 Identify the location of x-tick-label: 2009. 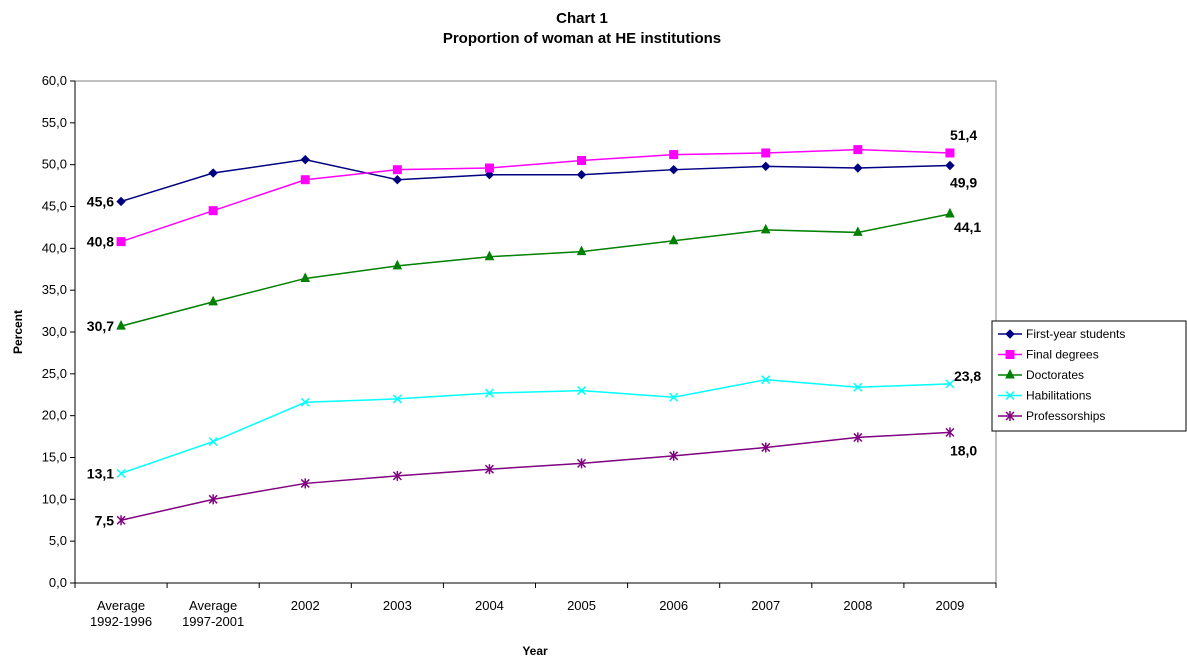
(949, 605).